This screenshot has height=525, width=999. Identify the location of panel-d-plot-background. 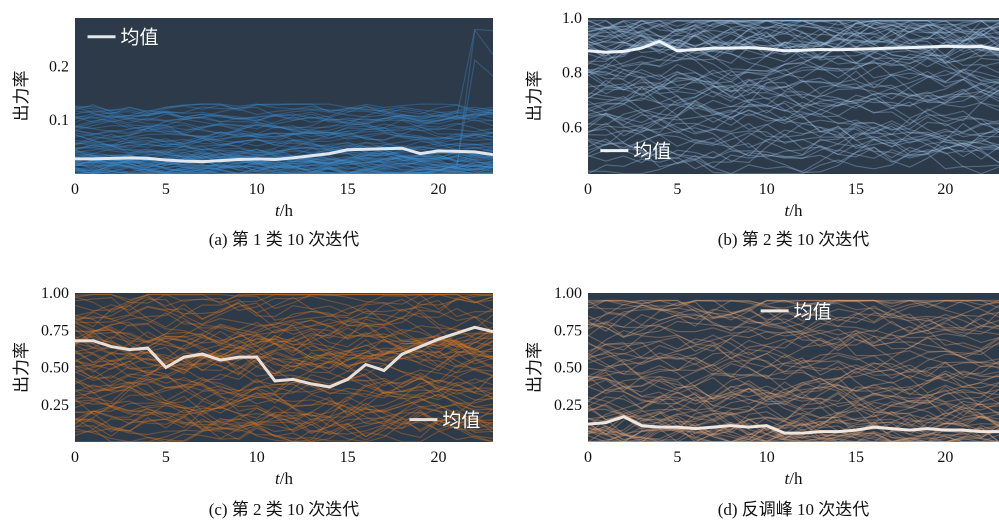
(793, 367).